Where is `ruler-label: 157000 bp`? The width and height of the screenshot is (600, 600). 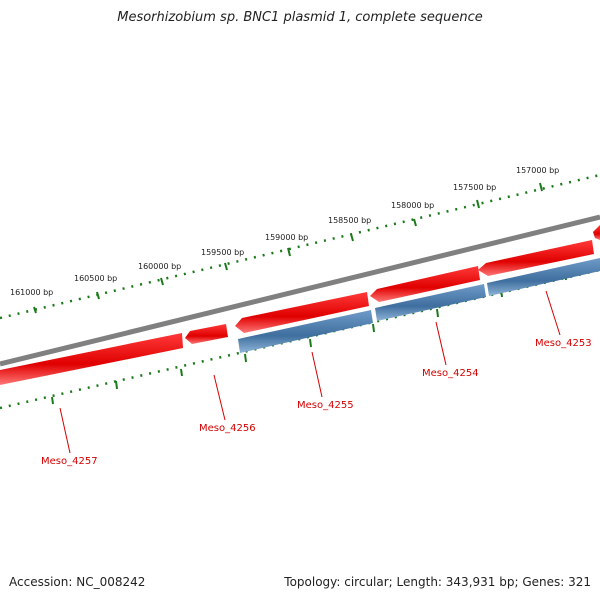
ruler-label: 157000 bp is located at coordinates (537, 170).